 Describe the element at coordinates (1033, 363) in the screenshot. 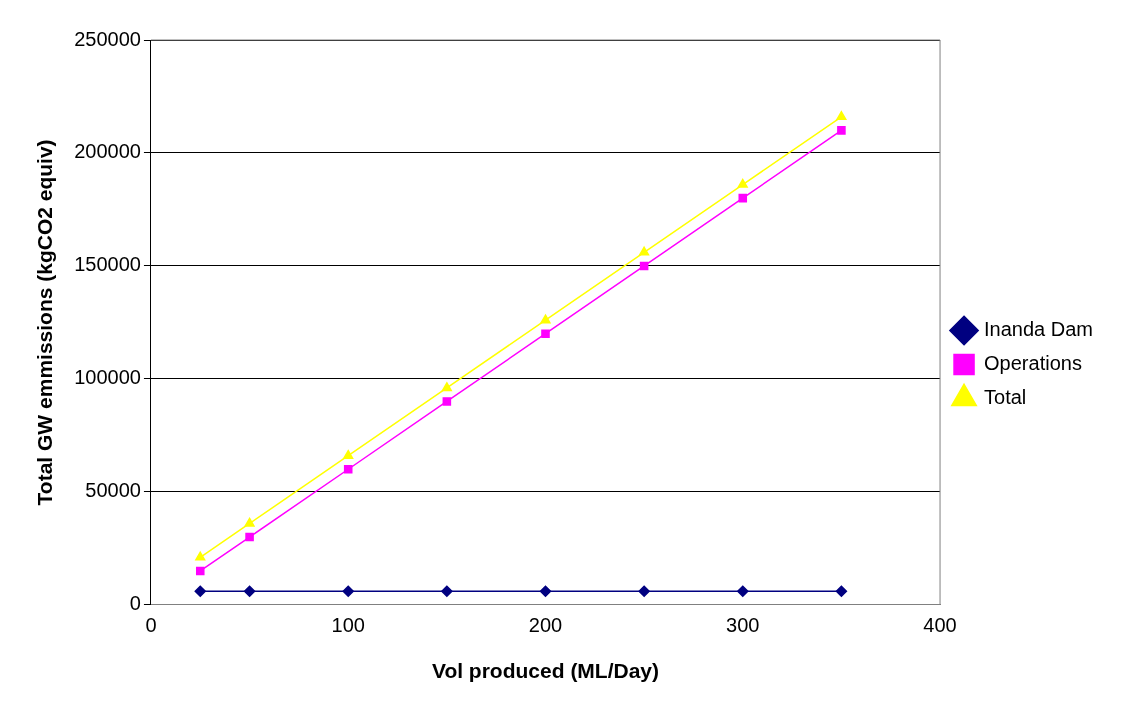

I see `legend-label: Operations` at that location.